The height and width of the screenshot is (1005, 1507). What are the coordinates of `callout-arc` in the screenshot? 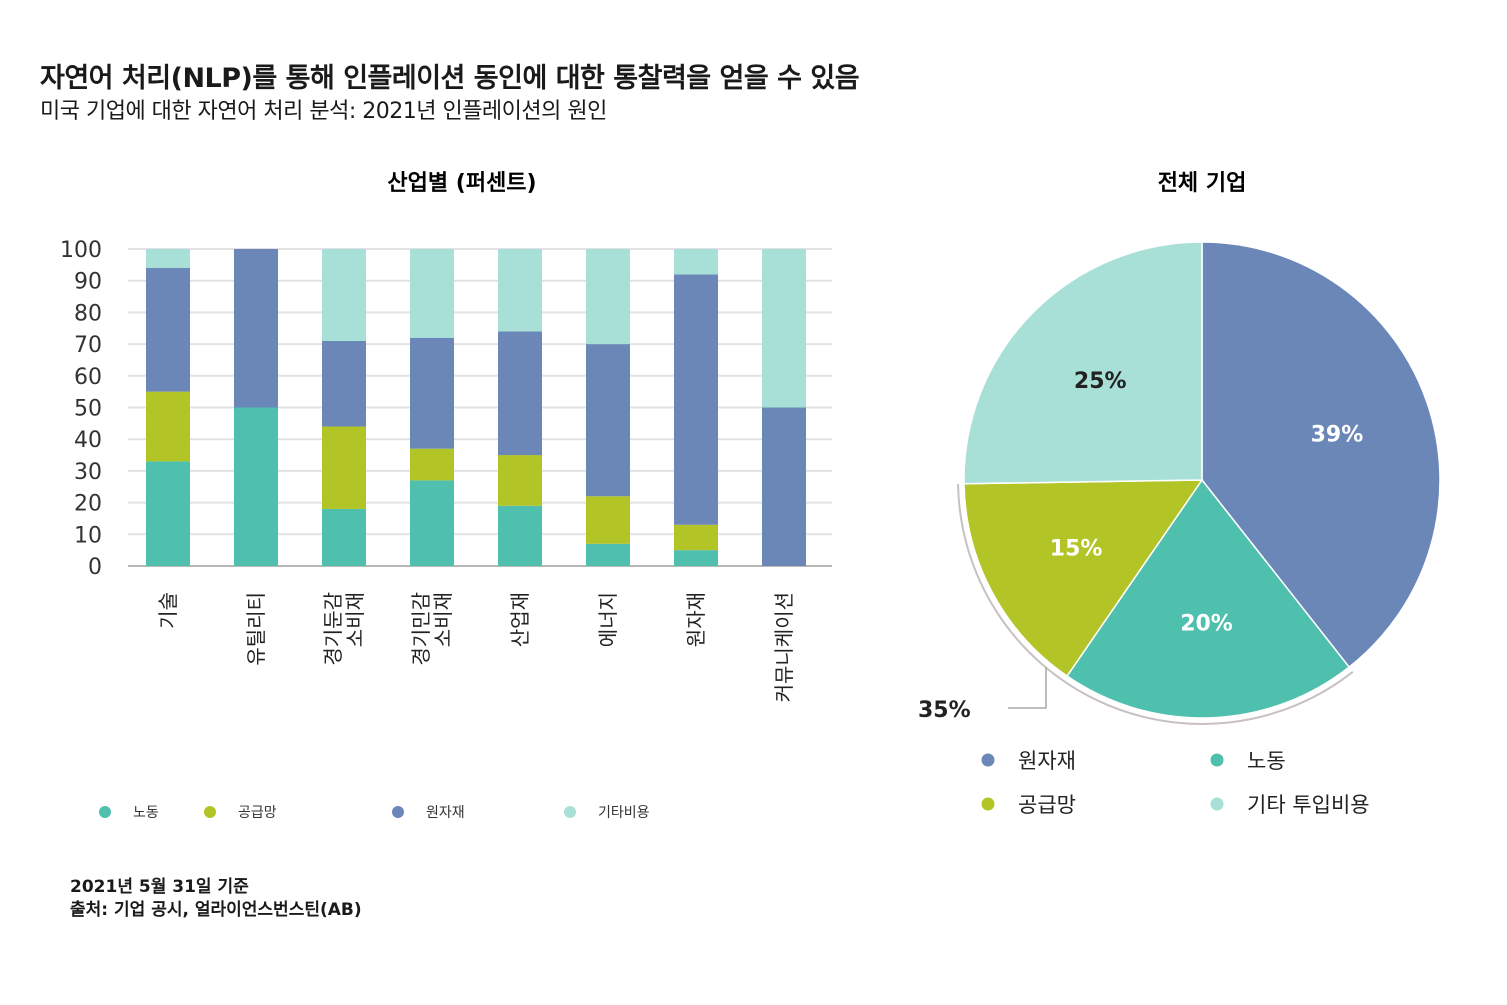 It's located at (1155, 604).